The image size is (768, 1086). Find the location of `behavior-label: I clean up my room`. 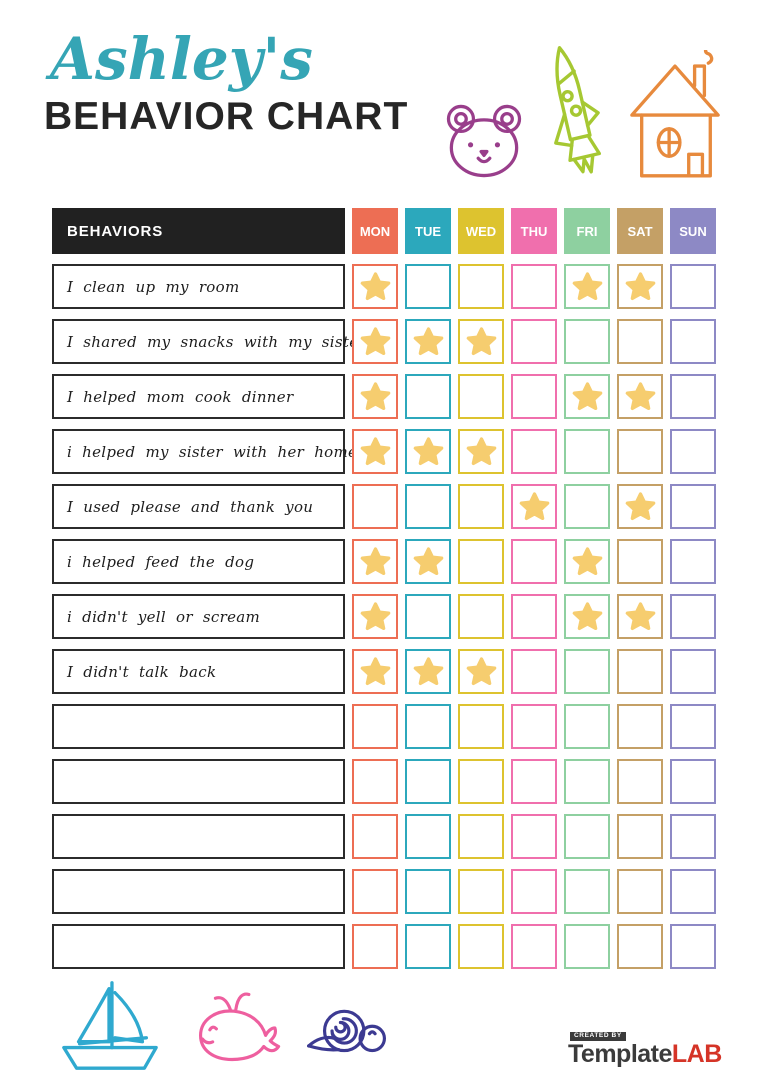

behavior-label: I clean up my room is located at coordinates (198, 286).